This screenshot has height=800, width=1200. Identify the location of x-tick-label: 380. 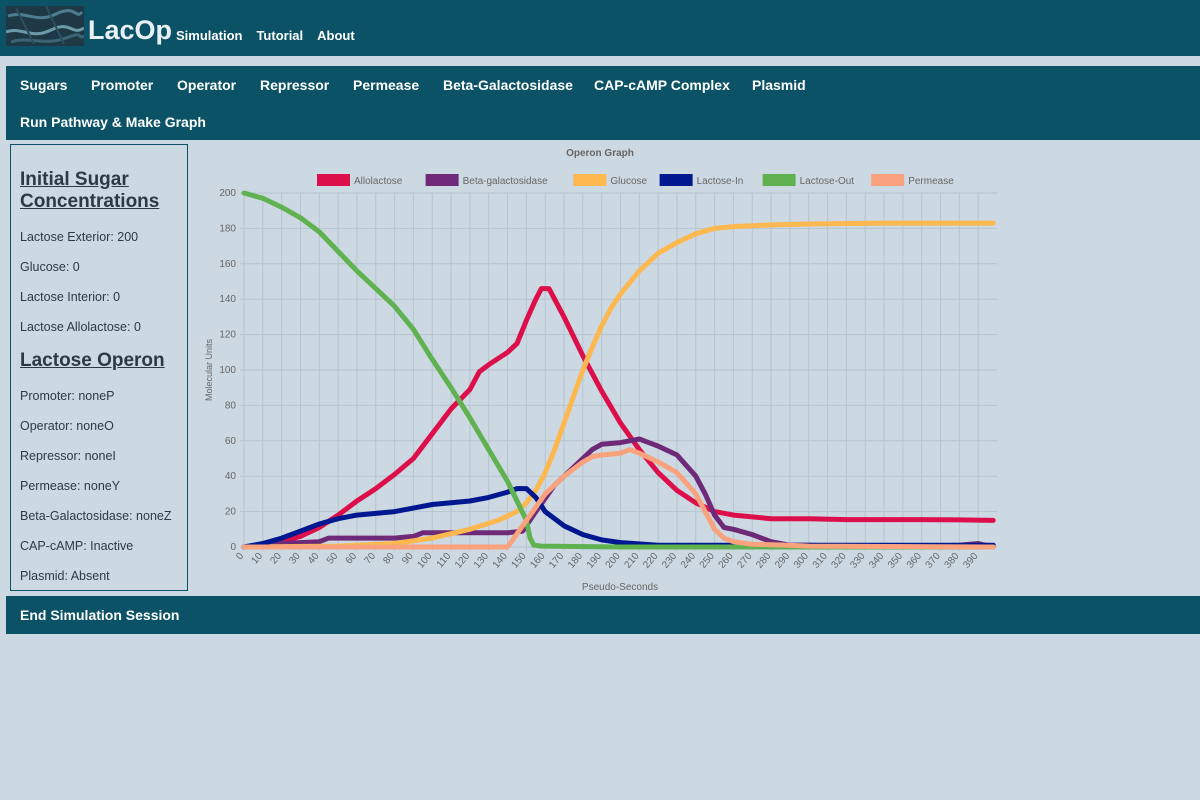
(951, 561).